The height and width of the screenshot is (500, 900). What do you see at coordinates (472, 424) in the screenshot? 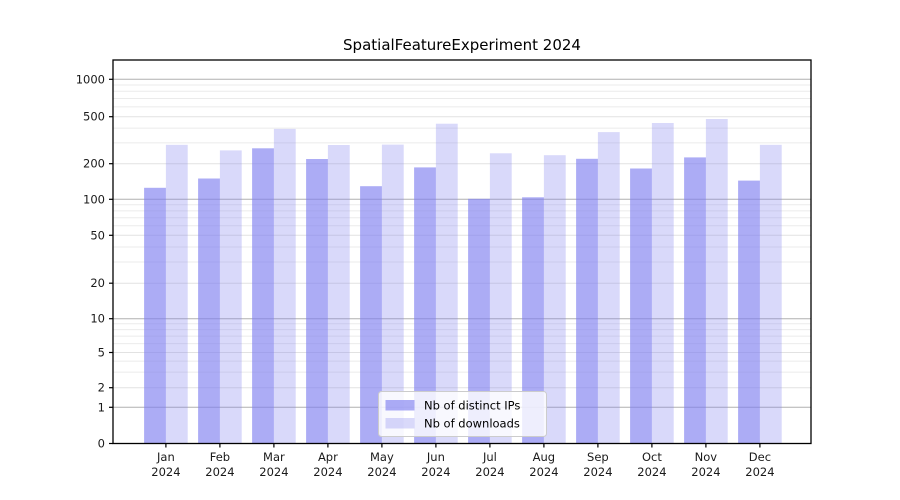
I see `legend-label-downloads: Nb of downloads` at bounding box center [472, 424].